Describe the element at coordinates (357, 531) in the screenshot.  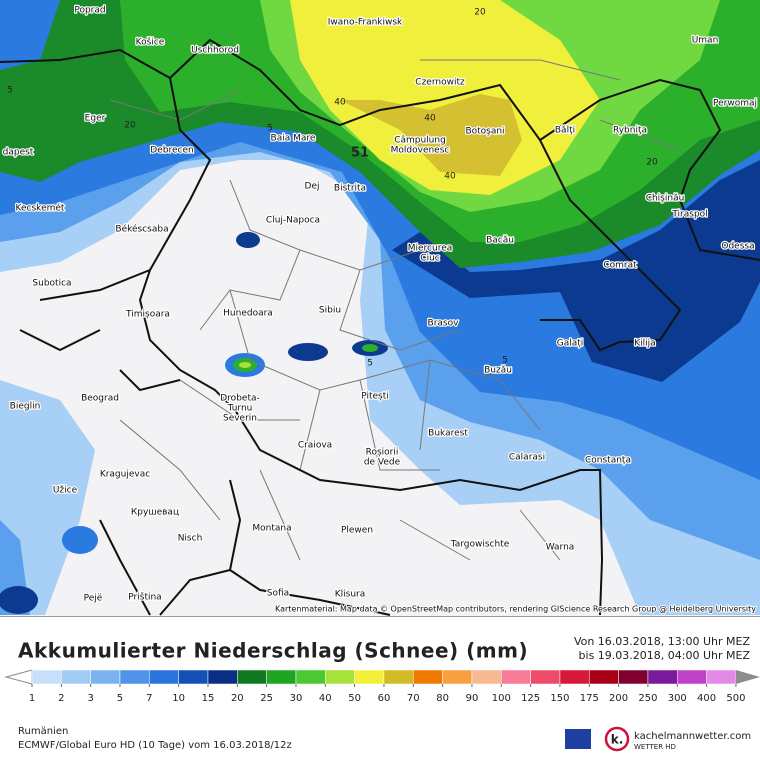
I see `city-label: Plewen` at that location.